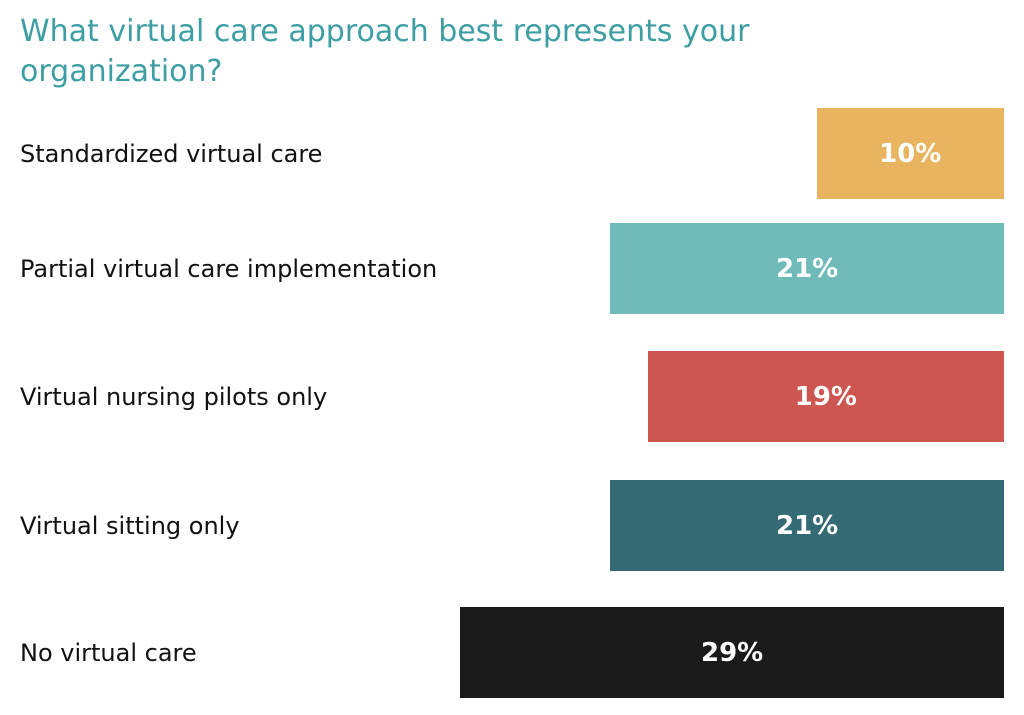 The height and width of the screenshot is (715, 1024). Describe the element at coordinates (171, 153) in the screenshot. I see `category-label: Standardized virtual care` at that location.